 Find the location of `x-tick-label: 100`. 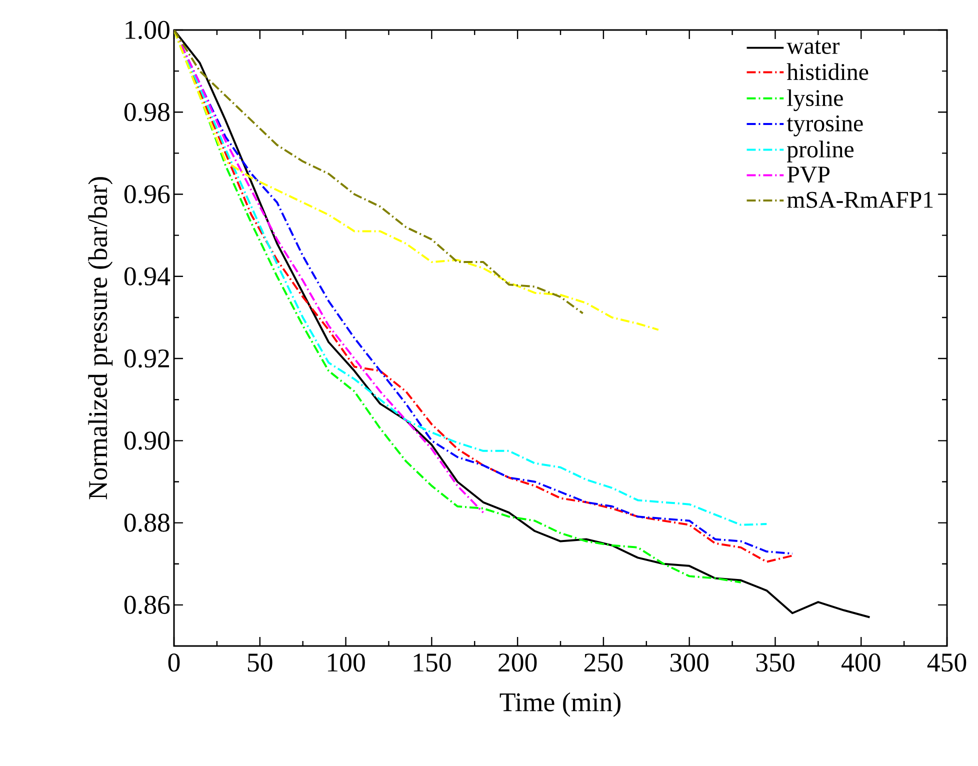

x-tick-label: 100 is located at coordinates (346, 663).